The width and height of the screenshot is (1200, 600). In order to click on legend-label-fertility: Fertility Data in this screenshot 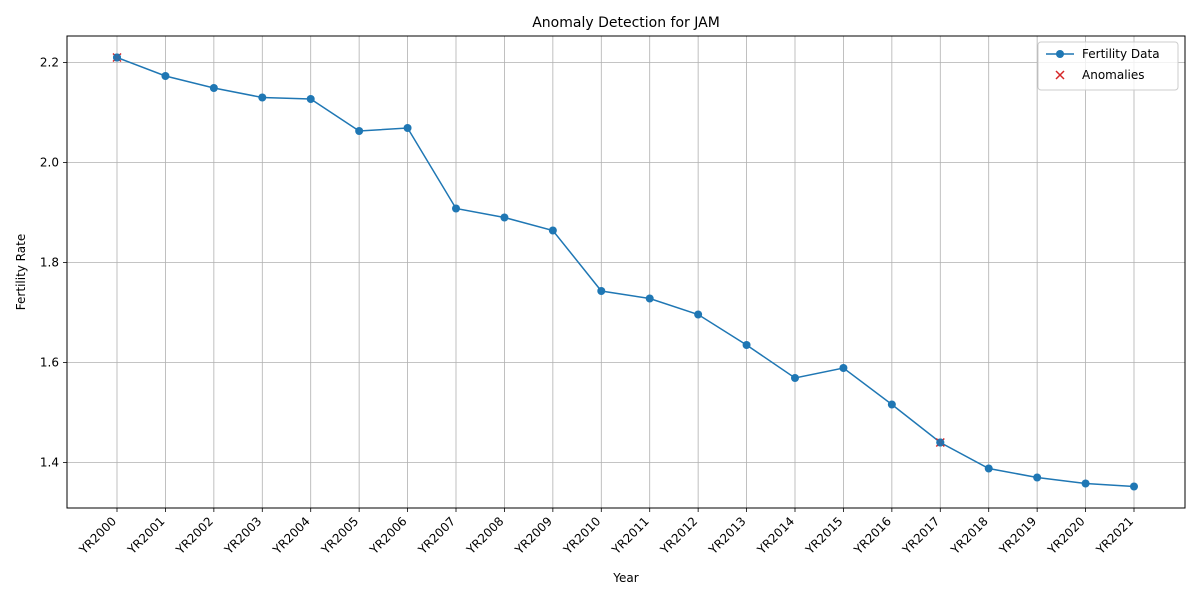, I will do `click(1121, 54)`.